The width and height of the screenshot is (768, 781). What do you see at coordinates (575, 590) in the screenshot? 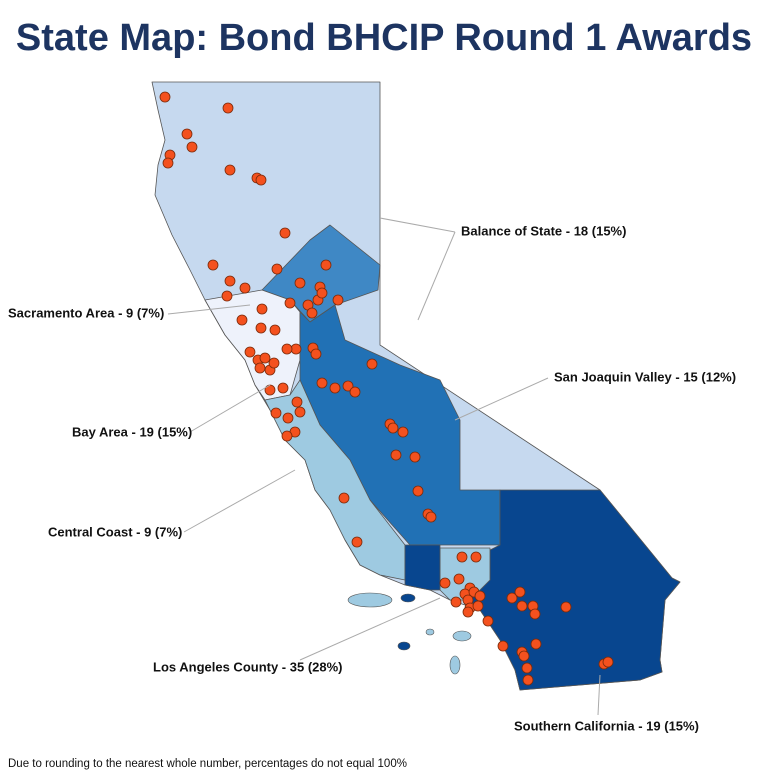
I see `region-southern-california` at bounding box center [575, 590].